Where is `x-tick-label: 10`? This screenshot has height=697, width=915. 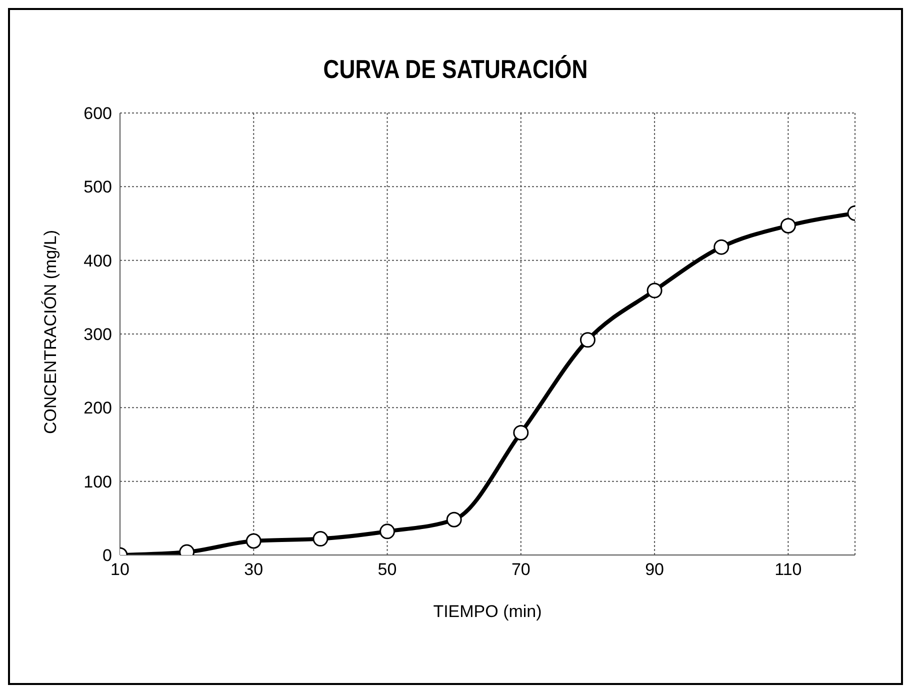 x-tick-label: 10 is located at coordinates (120, 570).